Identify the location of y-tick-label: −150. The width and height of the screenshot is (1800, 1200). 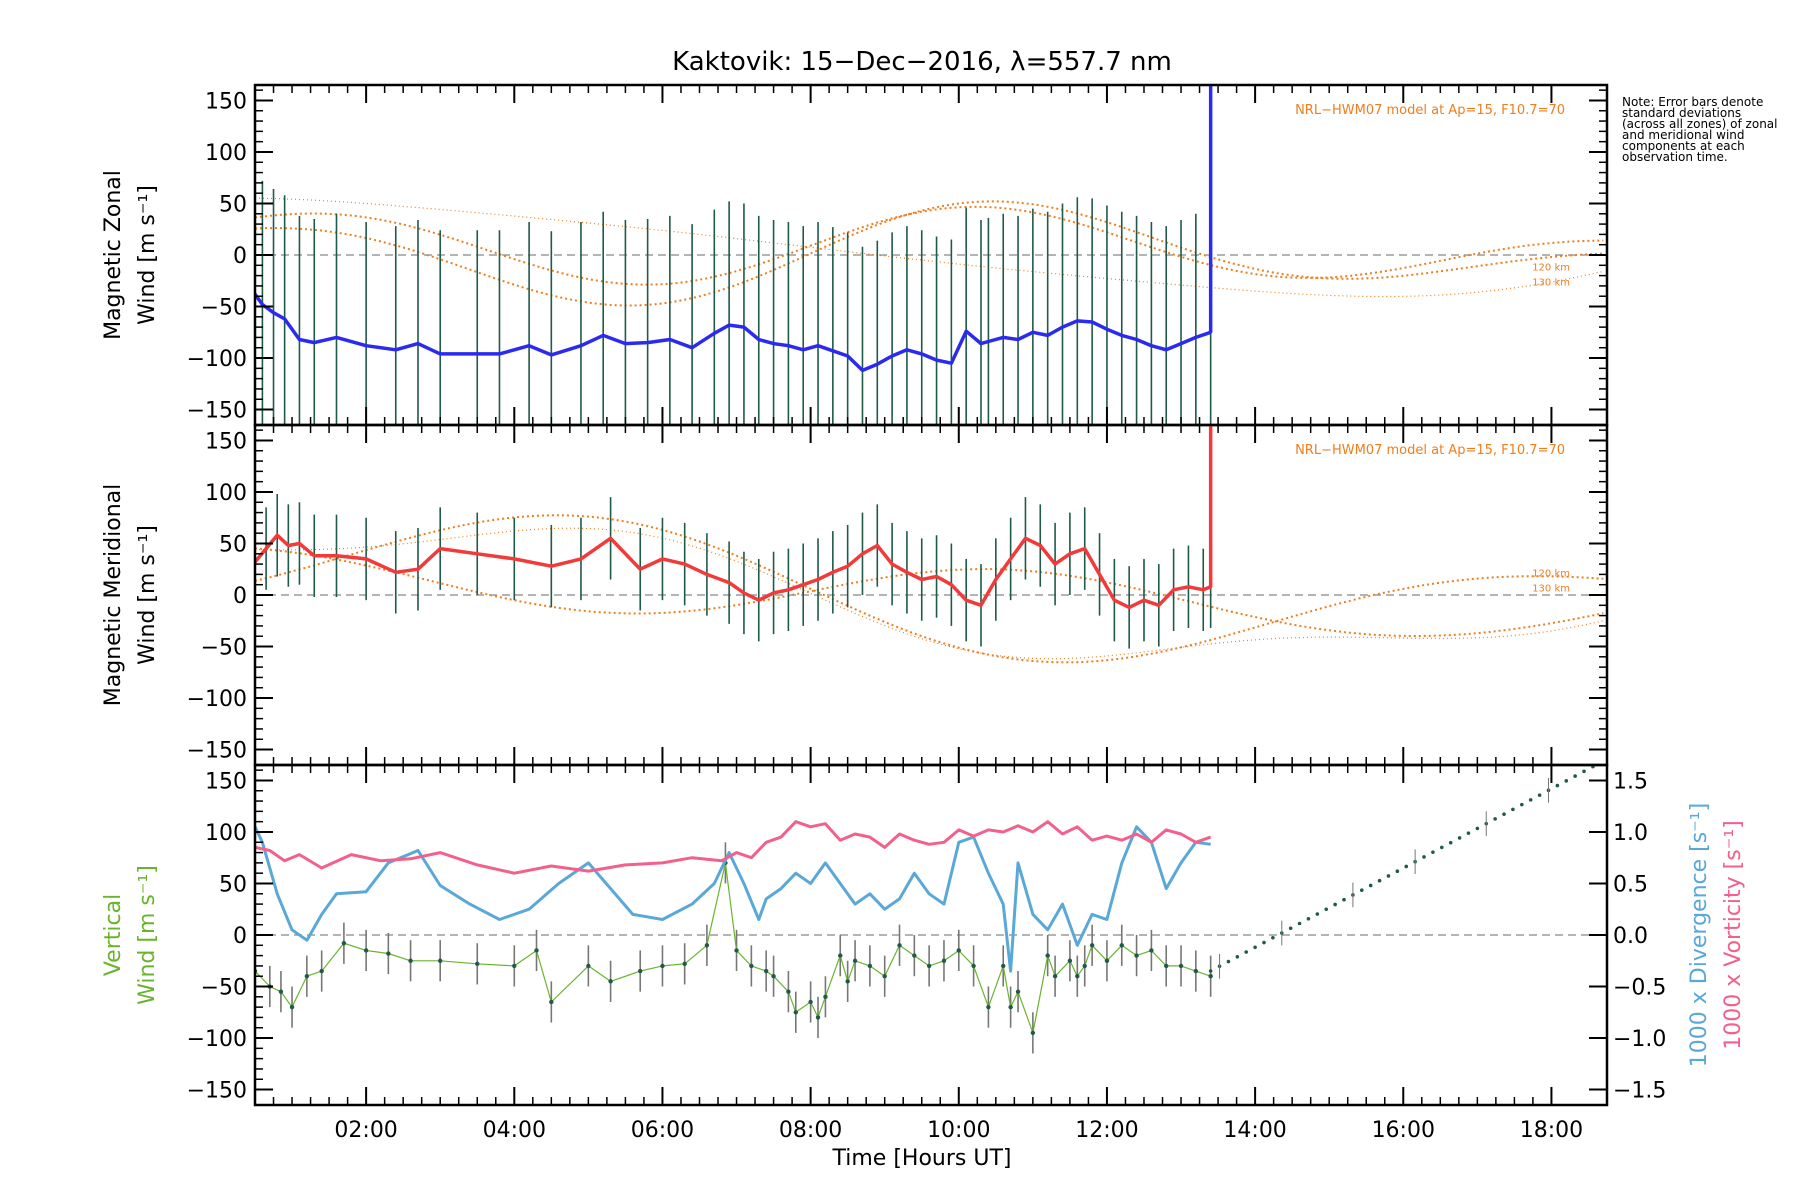
(217, 1091).